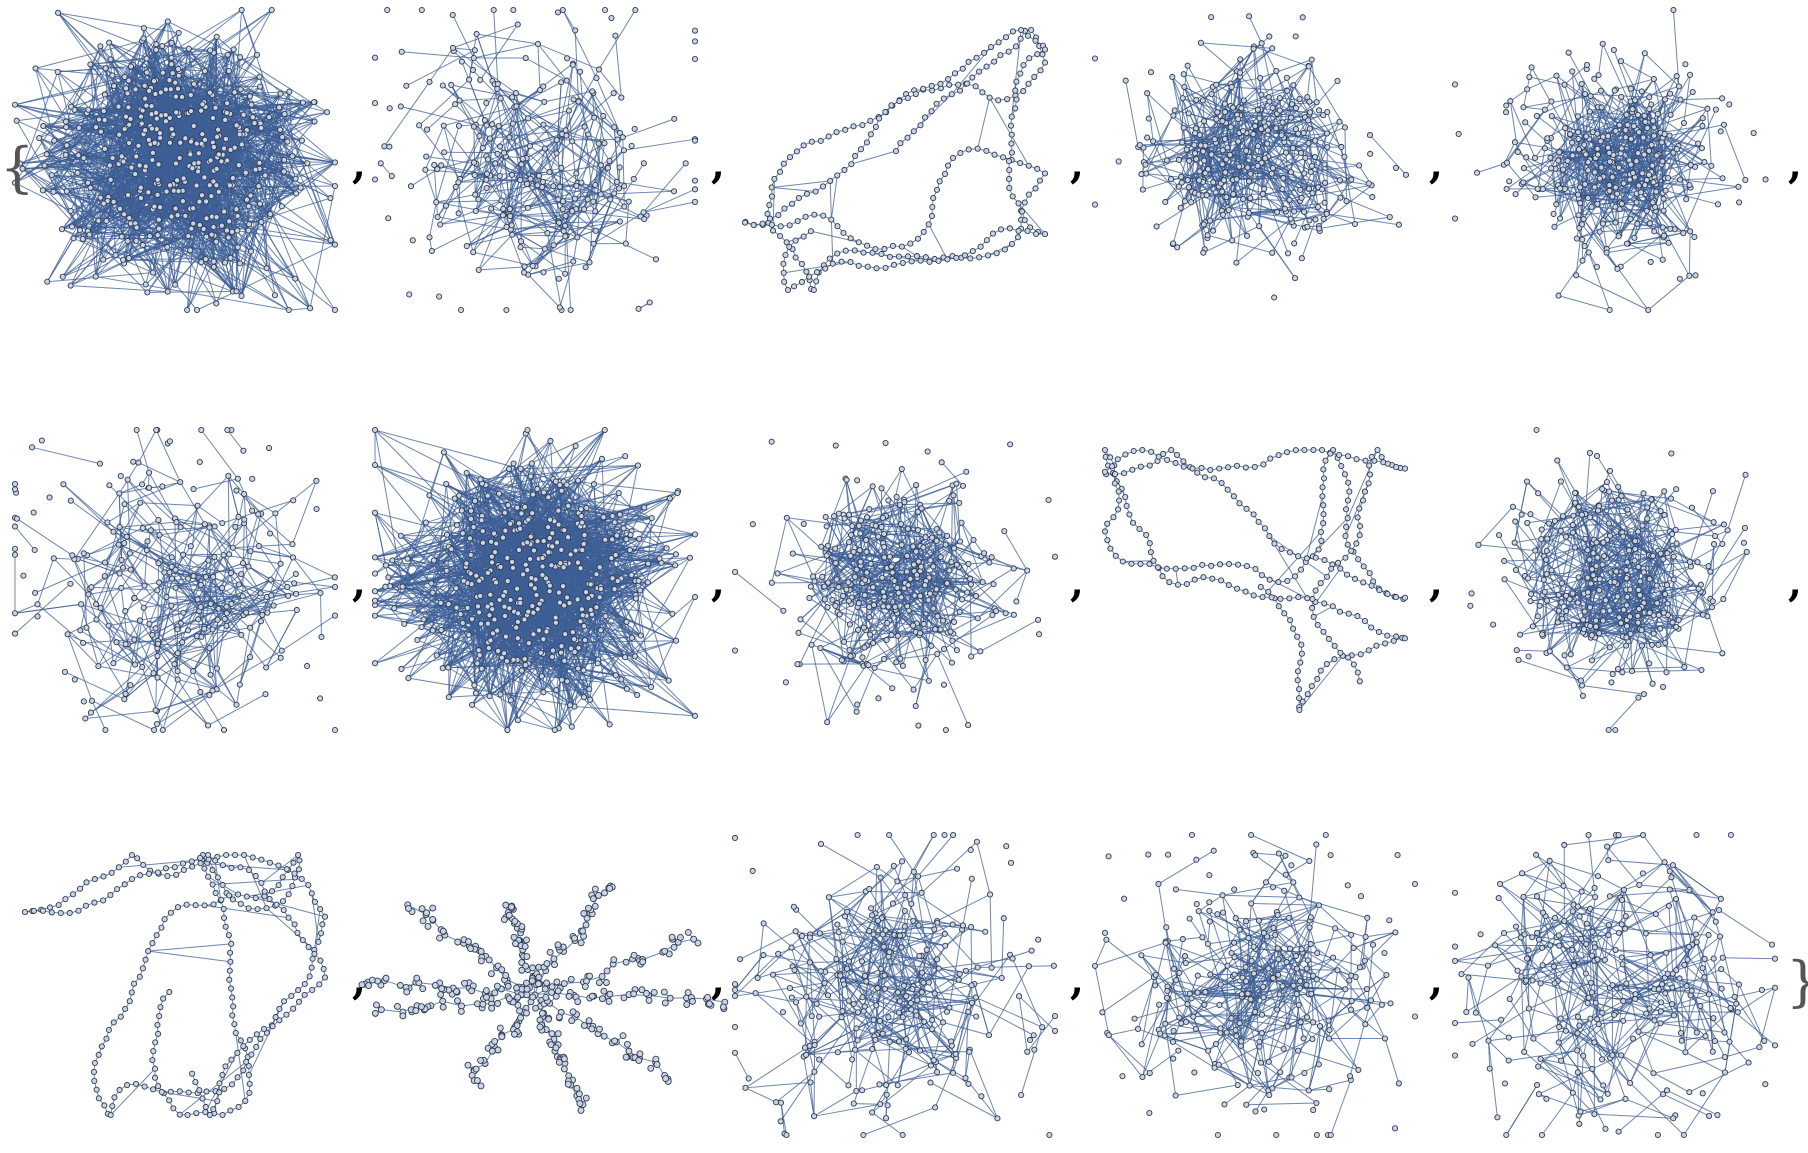 This screenshot has width=1808, height=1153. What do you see at coordinates (1797, 981) in the screenshot?
I see `close-brace: }` at bounding box center [1797, 981].